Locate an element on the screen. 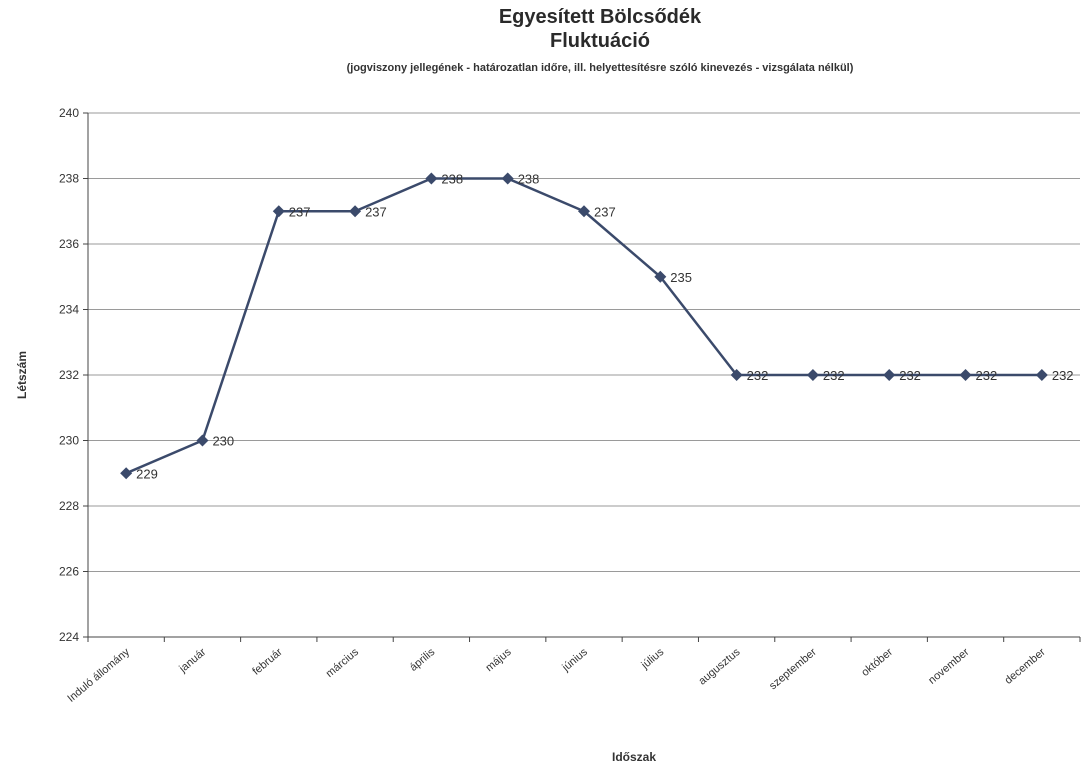 The height and width of the screenshot is (764, 1086). y-tick-label: 224 is located at coordinates (69, 637).